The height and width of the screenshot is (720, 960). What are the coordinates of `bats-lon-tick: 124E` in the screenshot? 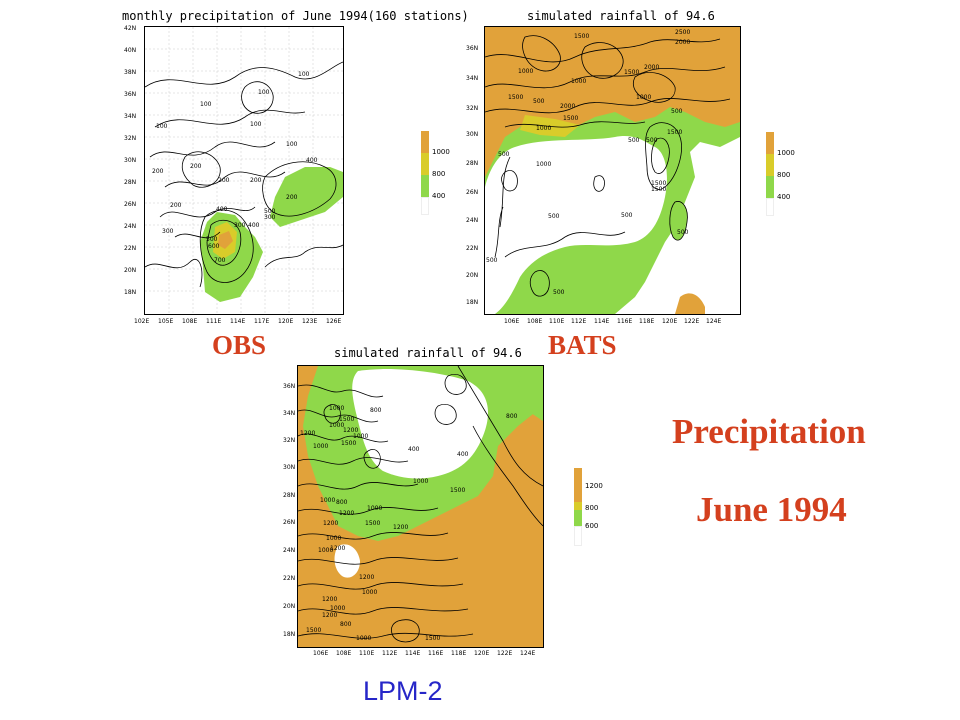 It's located at (714, 321).